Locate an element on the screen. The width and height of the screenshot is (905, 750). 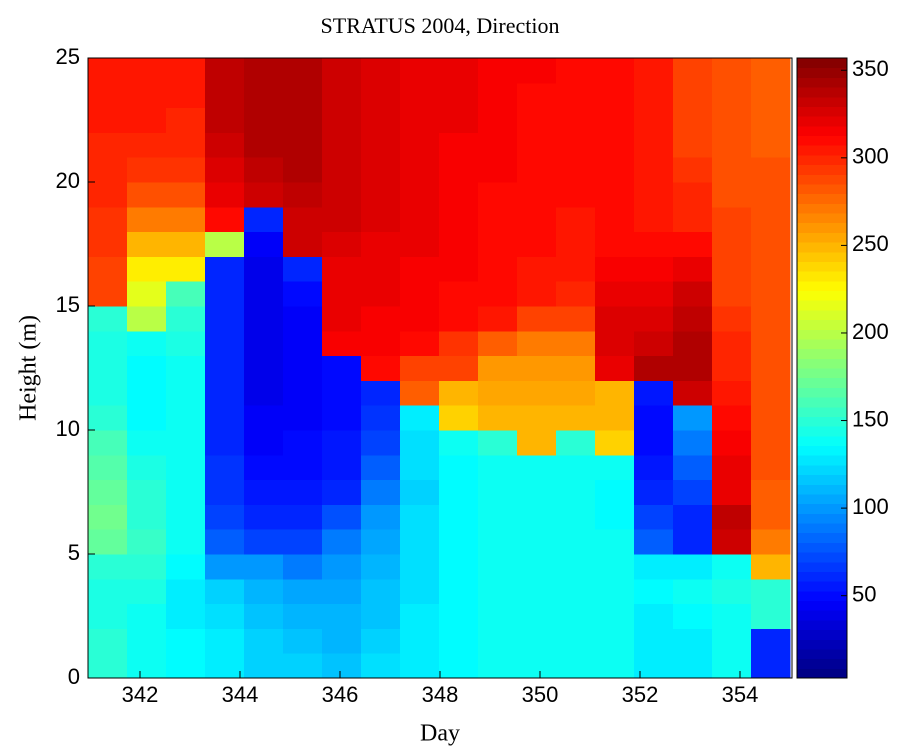
y-tick-label: 15 is located at coordinates (68, 304).